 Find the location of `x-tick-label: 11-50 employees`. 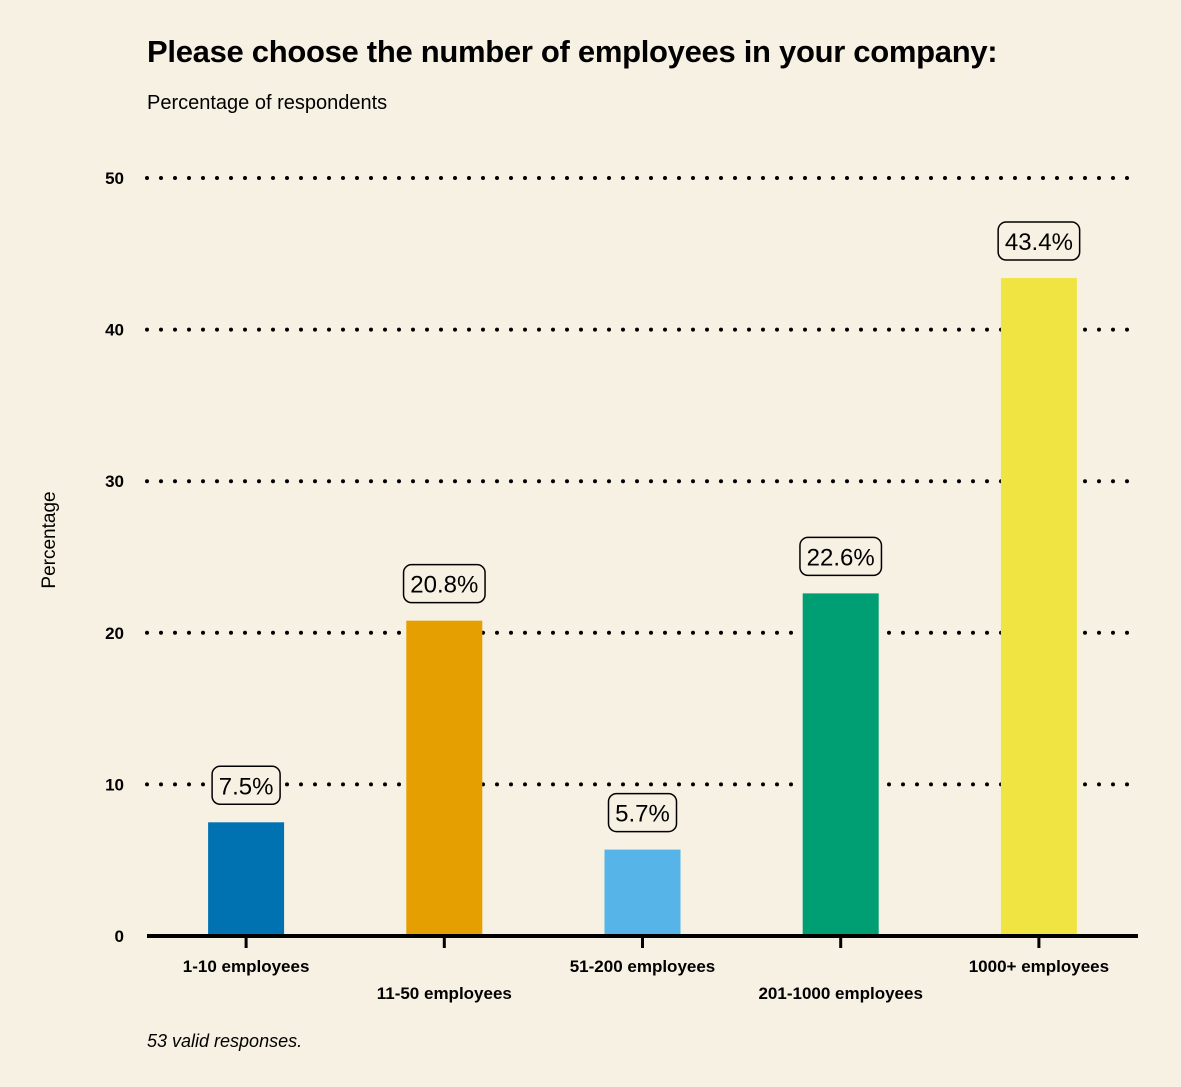

x-tick-label: 11-50 employees is located at coordinates (444, 993).